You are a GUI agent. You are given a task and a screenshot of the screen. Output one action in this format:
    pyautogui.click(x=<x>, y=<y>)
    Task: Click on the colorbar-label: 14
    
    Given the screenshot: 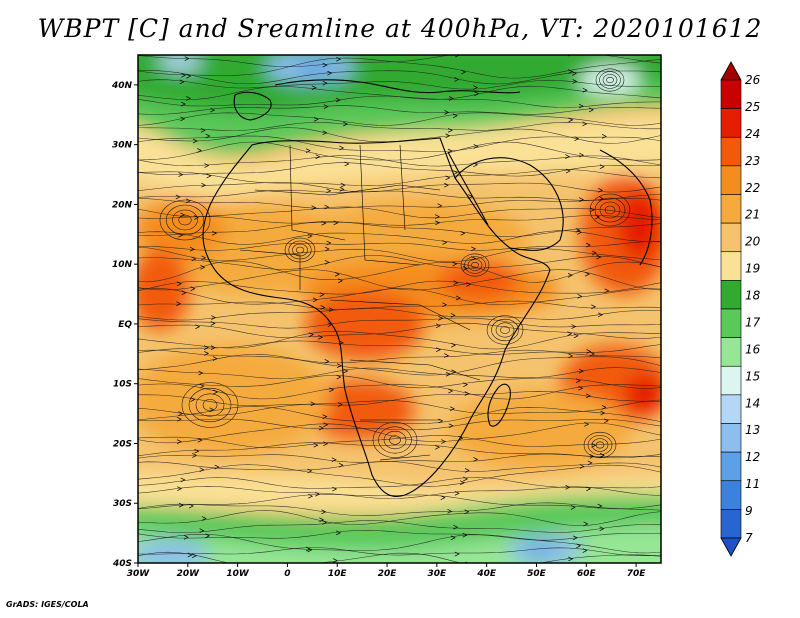 What is the action you would take?
    pyautogui.click(x=752, y=403)
    